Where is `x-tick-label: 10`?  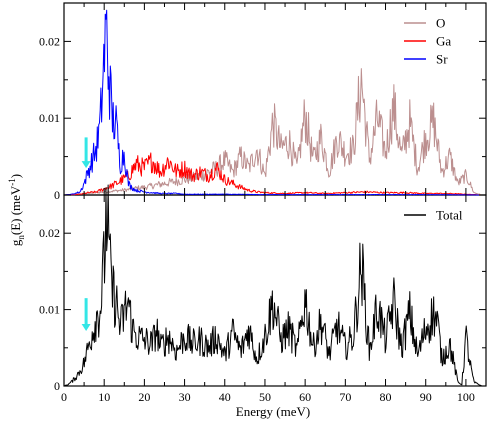
x-tick-label: 10 is located at coordinates (104, 397).